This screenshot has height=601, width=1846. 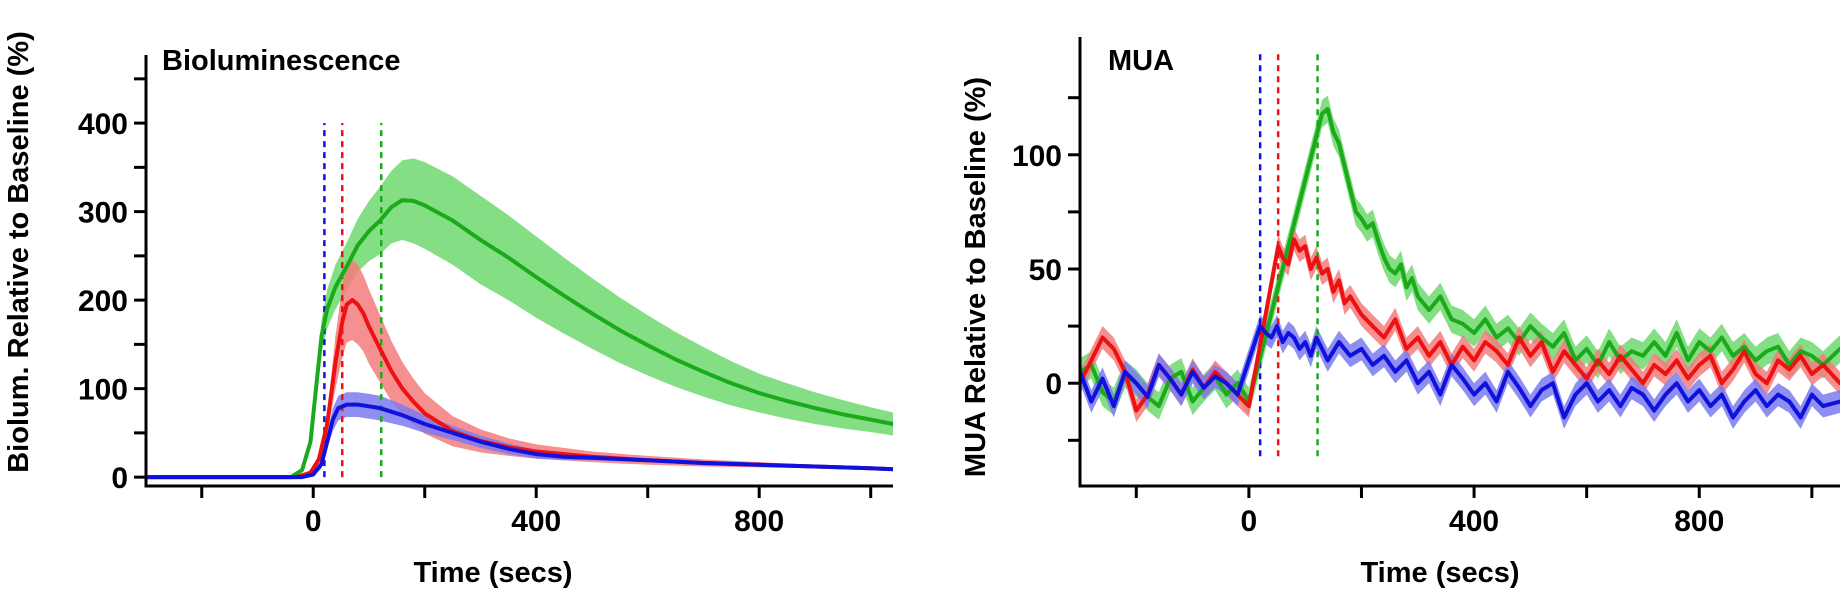 I want to click on mua-x-tick-label: 400, so click(x=1474, y=521).